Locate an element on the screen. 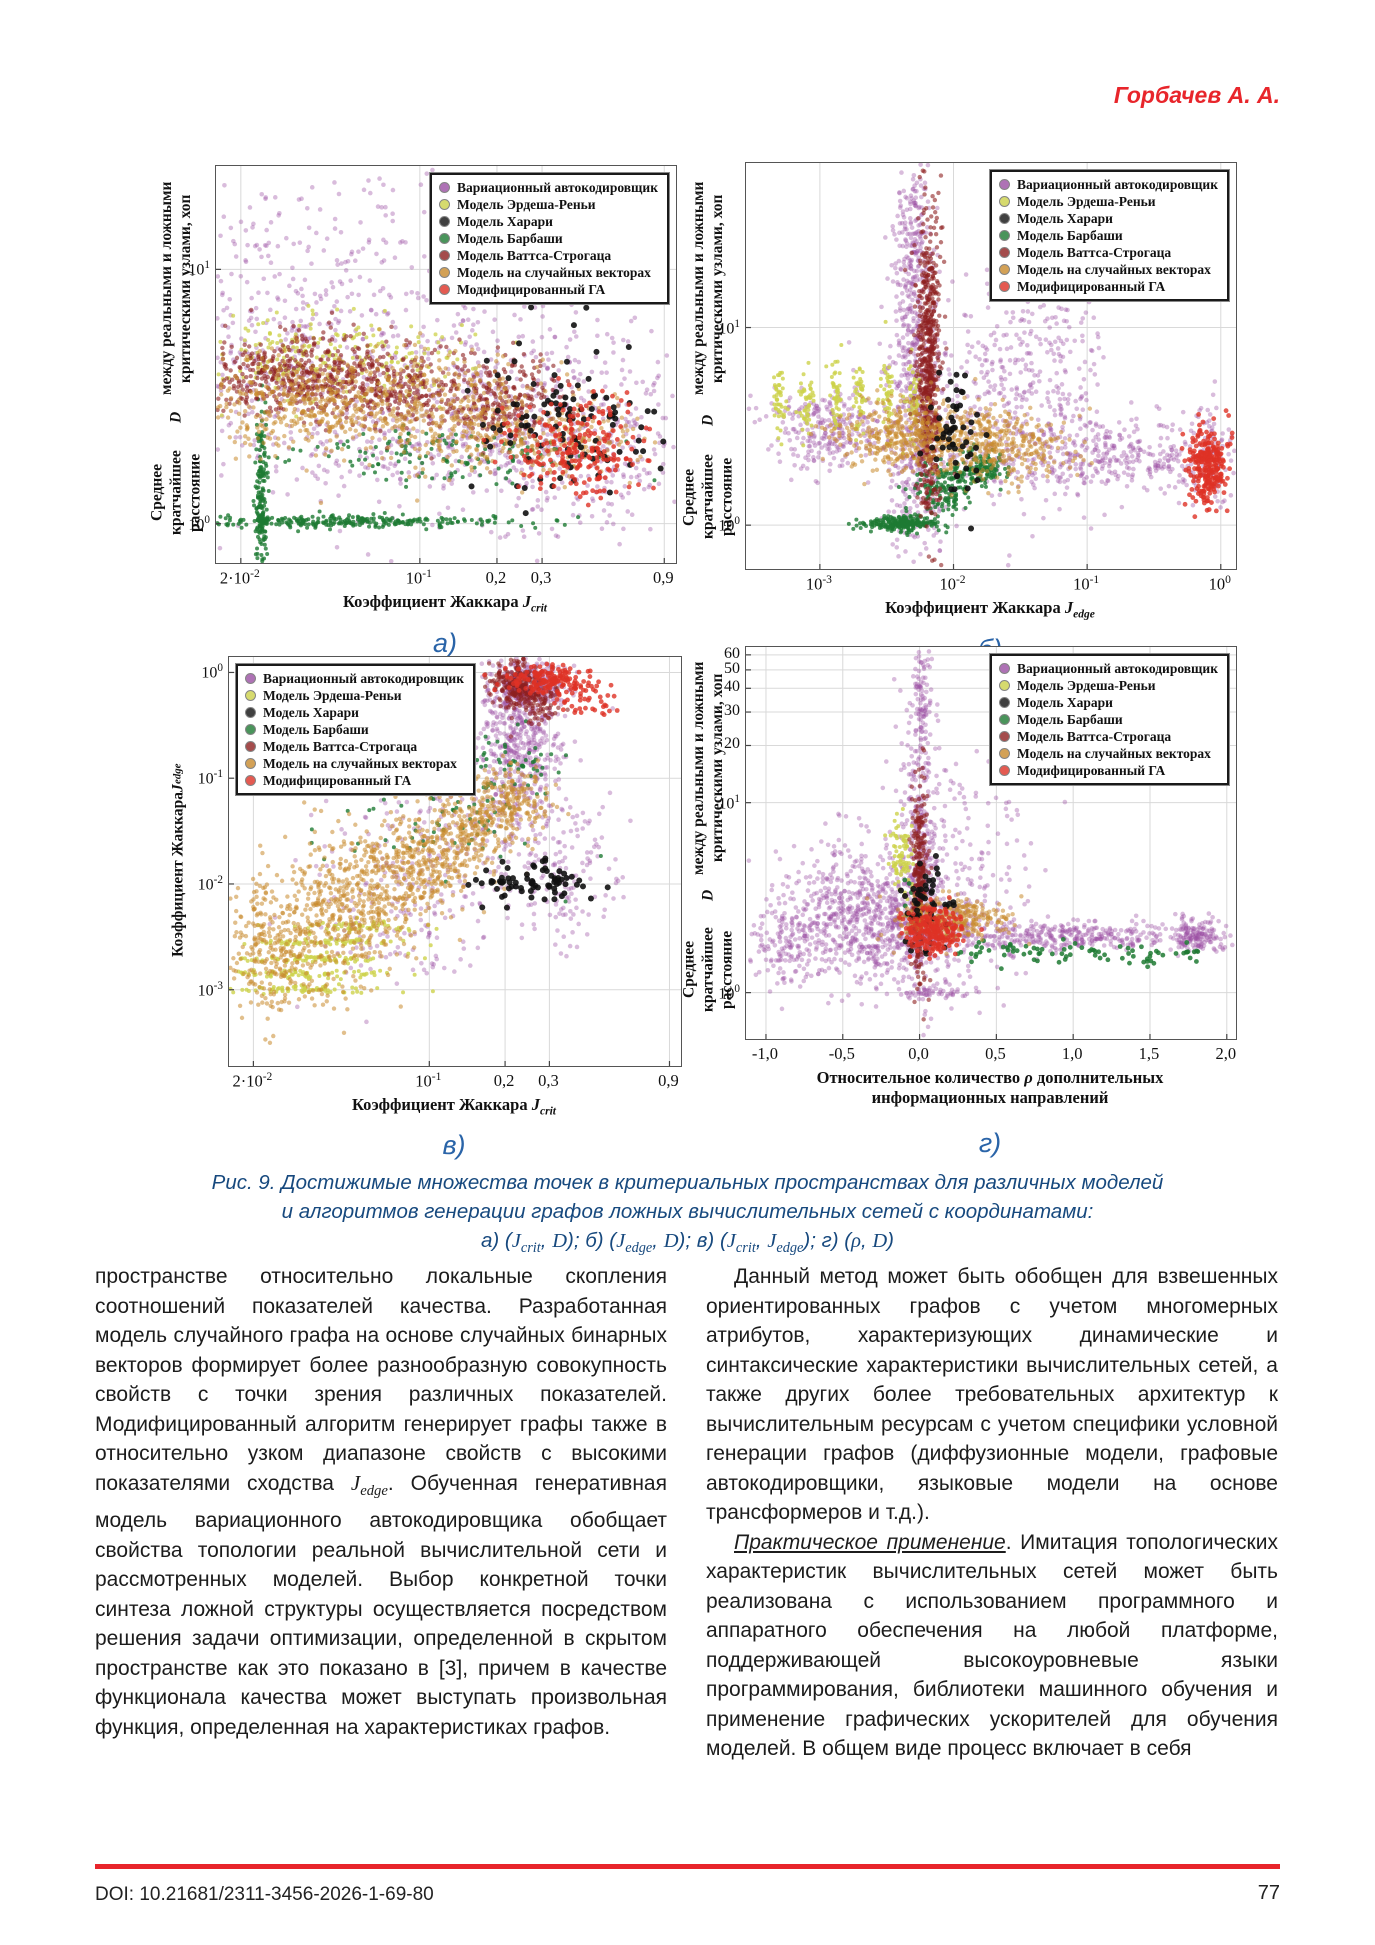  x-tick-label: 10⁻¹ is located at coordinates (1086, 584).